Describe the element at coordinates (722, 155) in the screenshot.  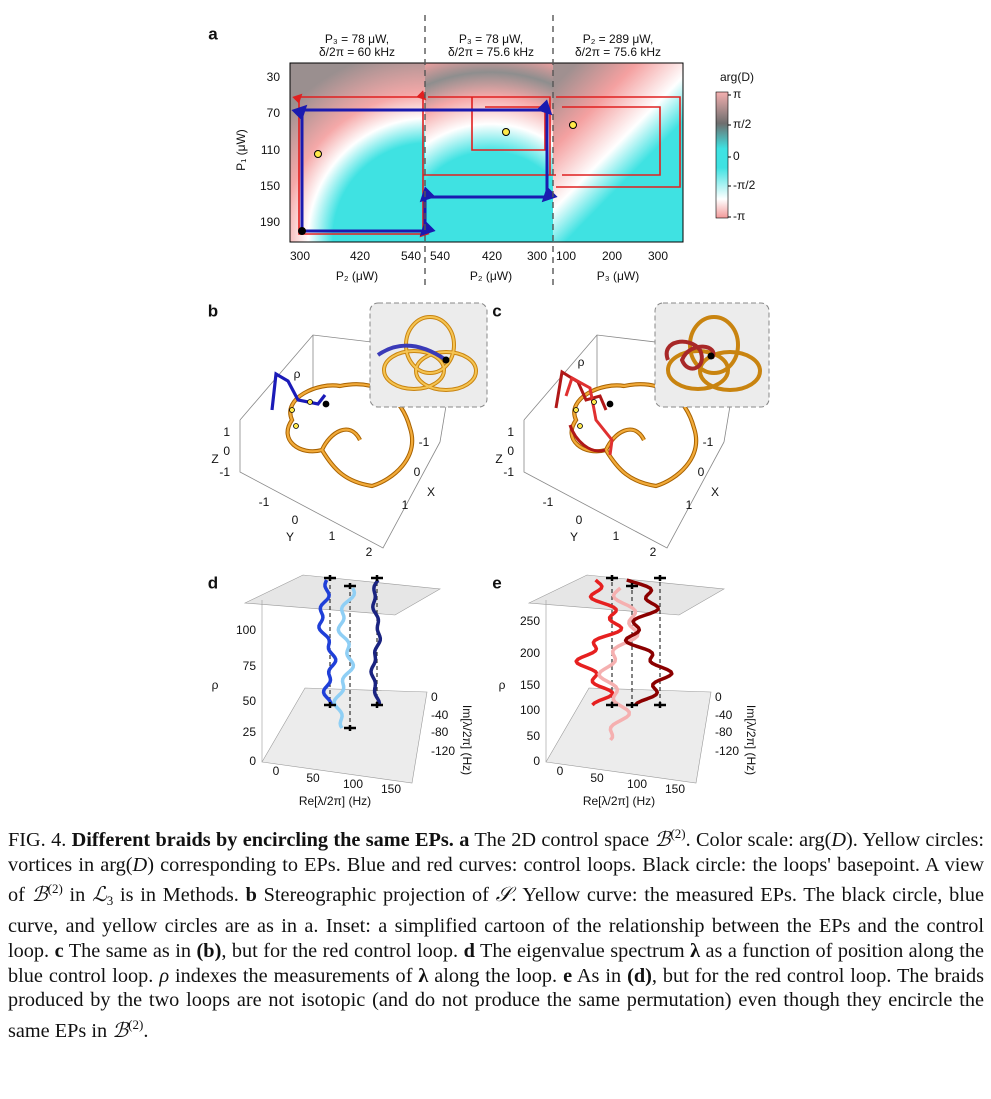
I see `colorbar` at that location.